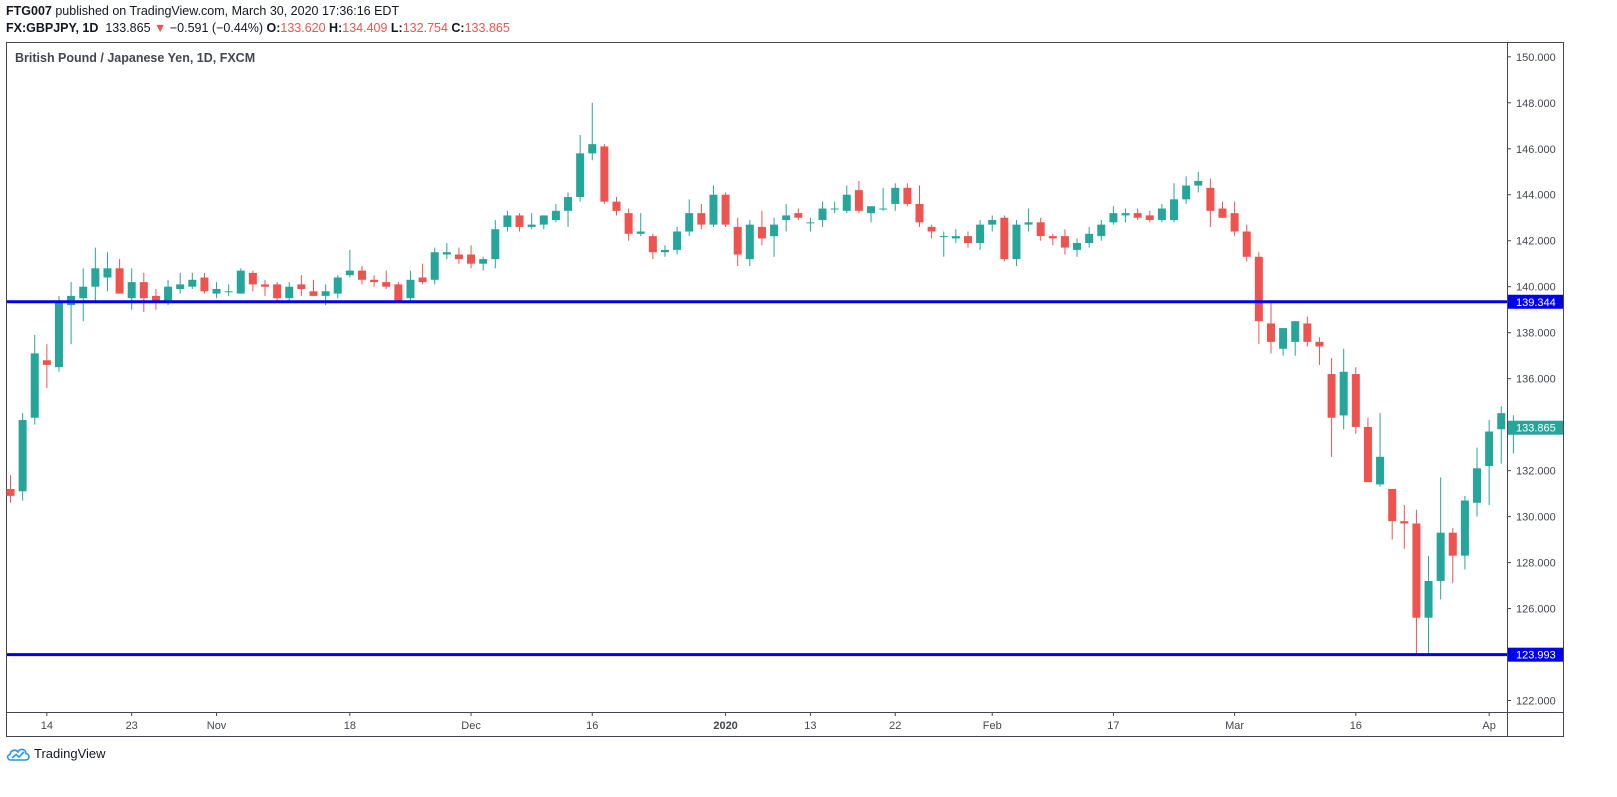  Describe the element at coordinates (458, 28) in the screenshot. I see `close-label: C:` at that location.